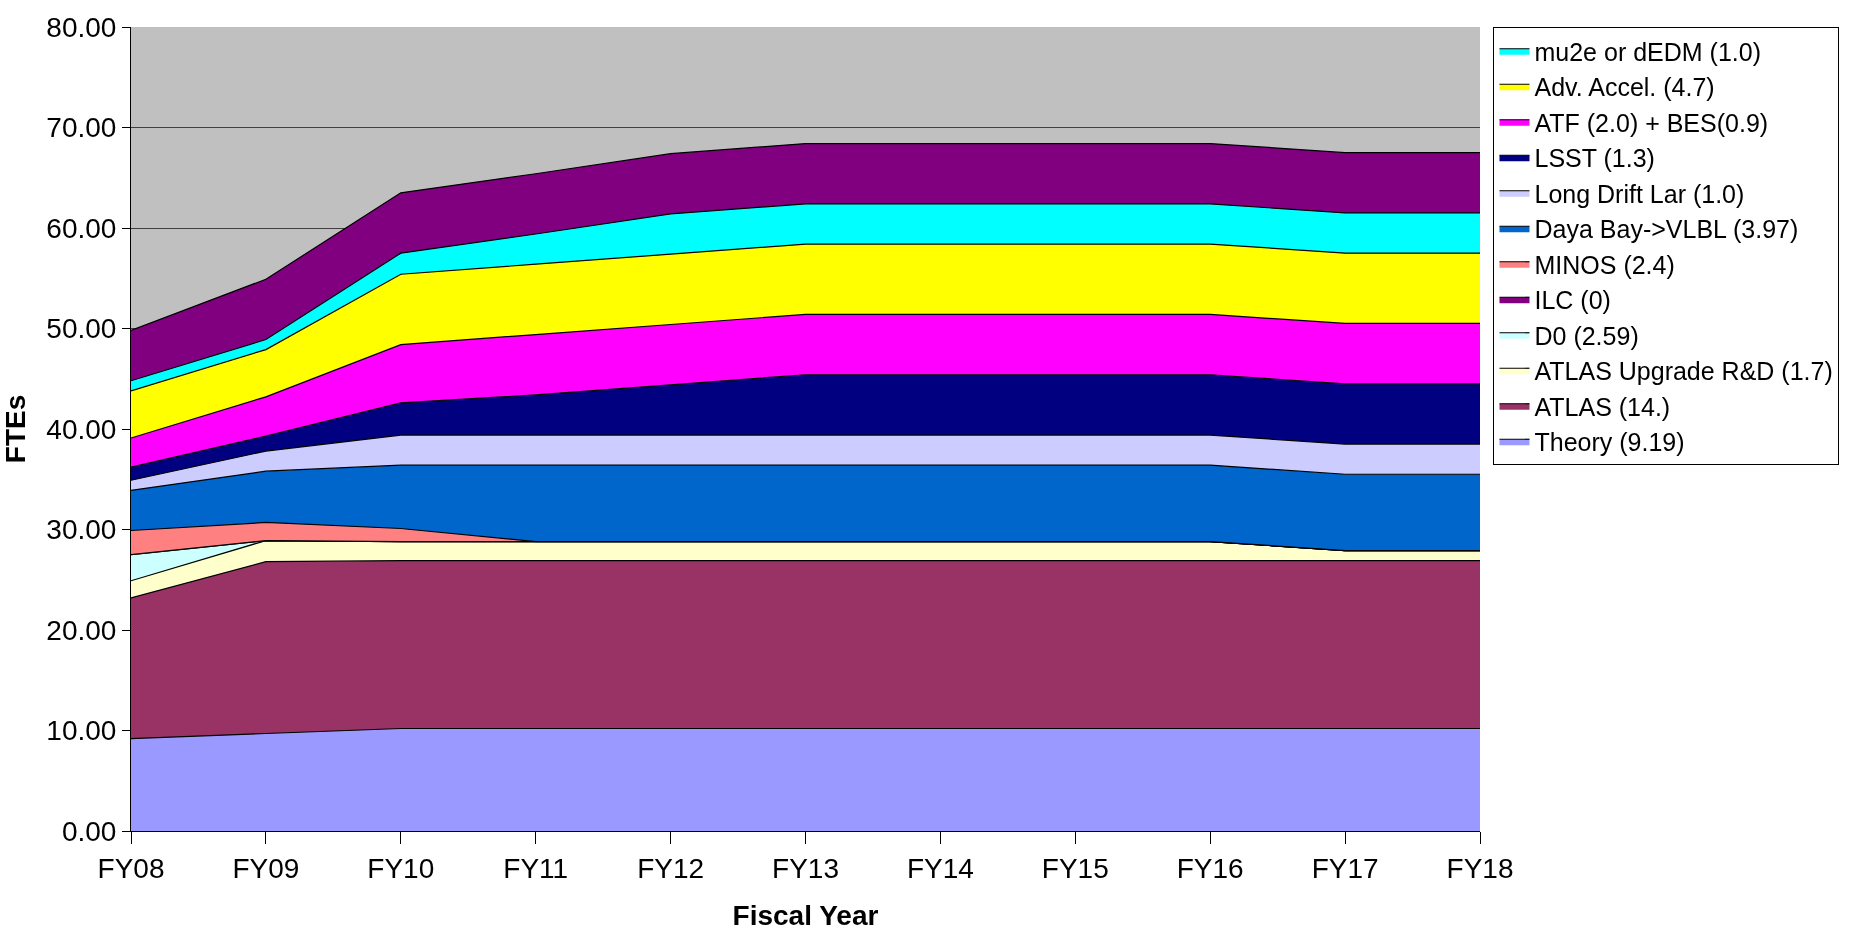  What do you see at coordinates (89, 831) in the screenshot?
I see `y-tick-label: 0.00` at bounding box center [89, 831].